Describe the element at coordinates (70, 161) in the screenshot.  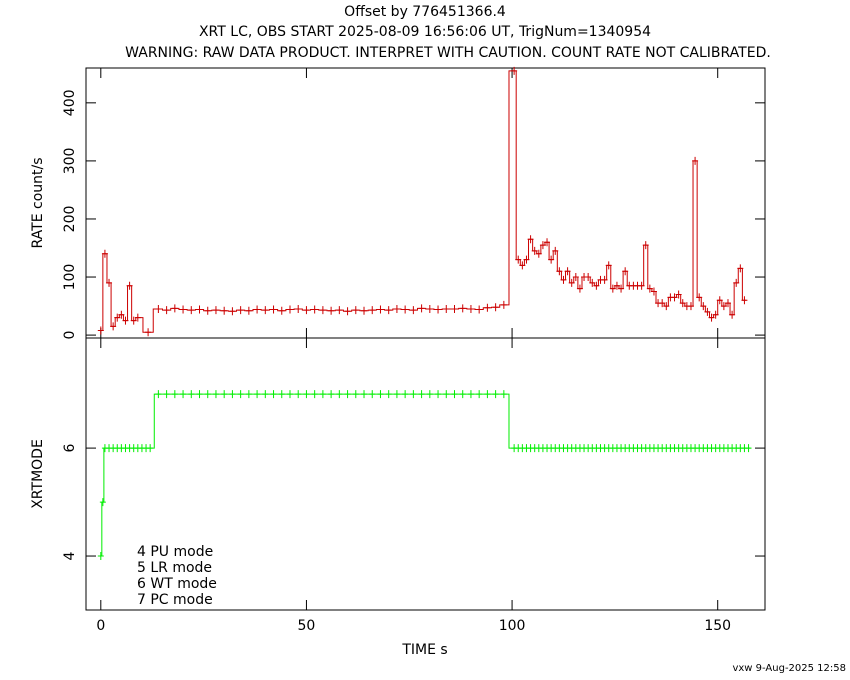
I see `y-tick-label: 300` at that location.